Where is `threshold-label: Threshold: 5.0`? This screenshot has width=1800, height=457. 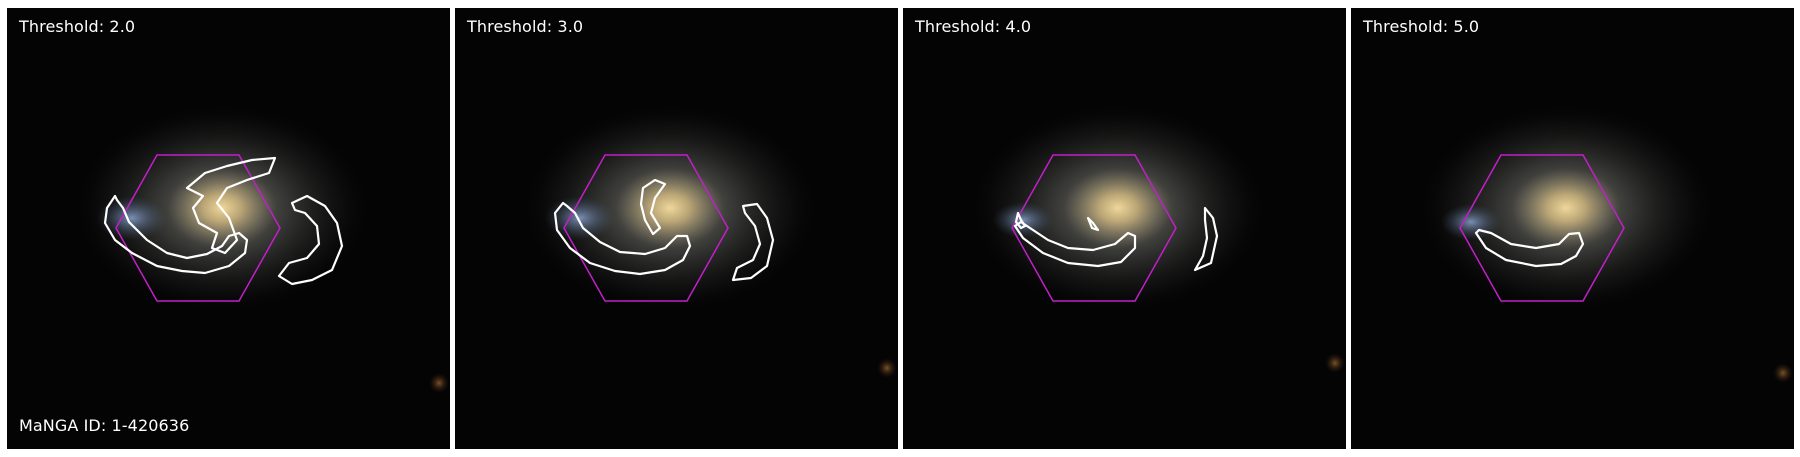
threshold-label: Threshold: 5.0 is located at coordinates (1421, 26).